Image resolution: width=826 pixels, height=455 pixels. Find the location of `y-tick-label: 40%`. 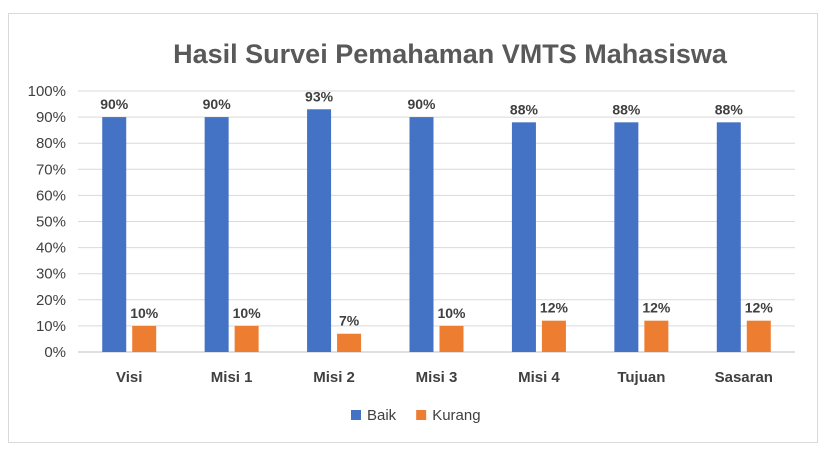

y-tick-label: 40% is located at coordinates (51, 248).